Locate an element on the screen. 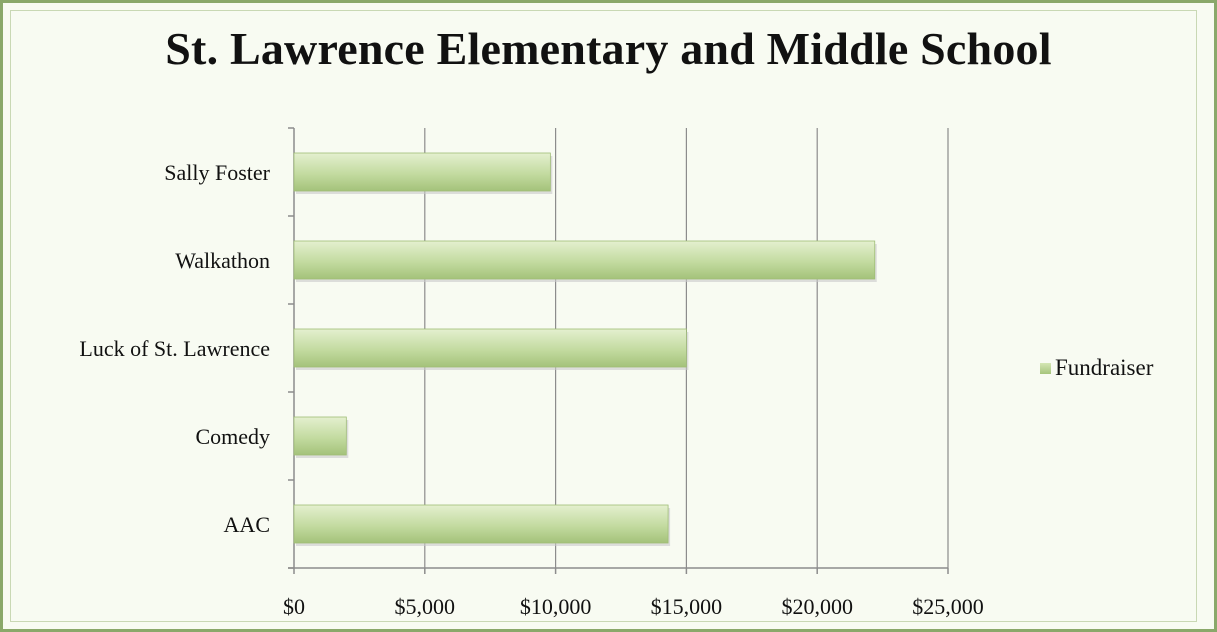 Image resolution: width=1217 pixels, height=632 pixels. legend: Fundraiser is located at coordinates (1096, 368).